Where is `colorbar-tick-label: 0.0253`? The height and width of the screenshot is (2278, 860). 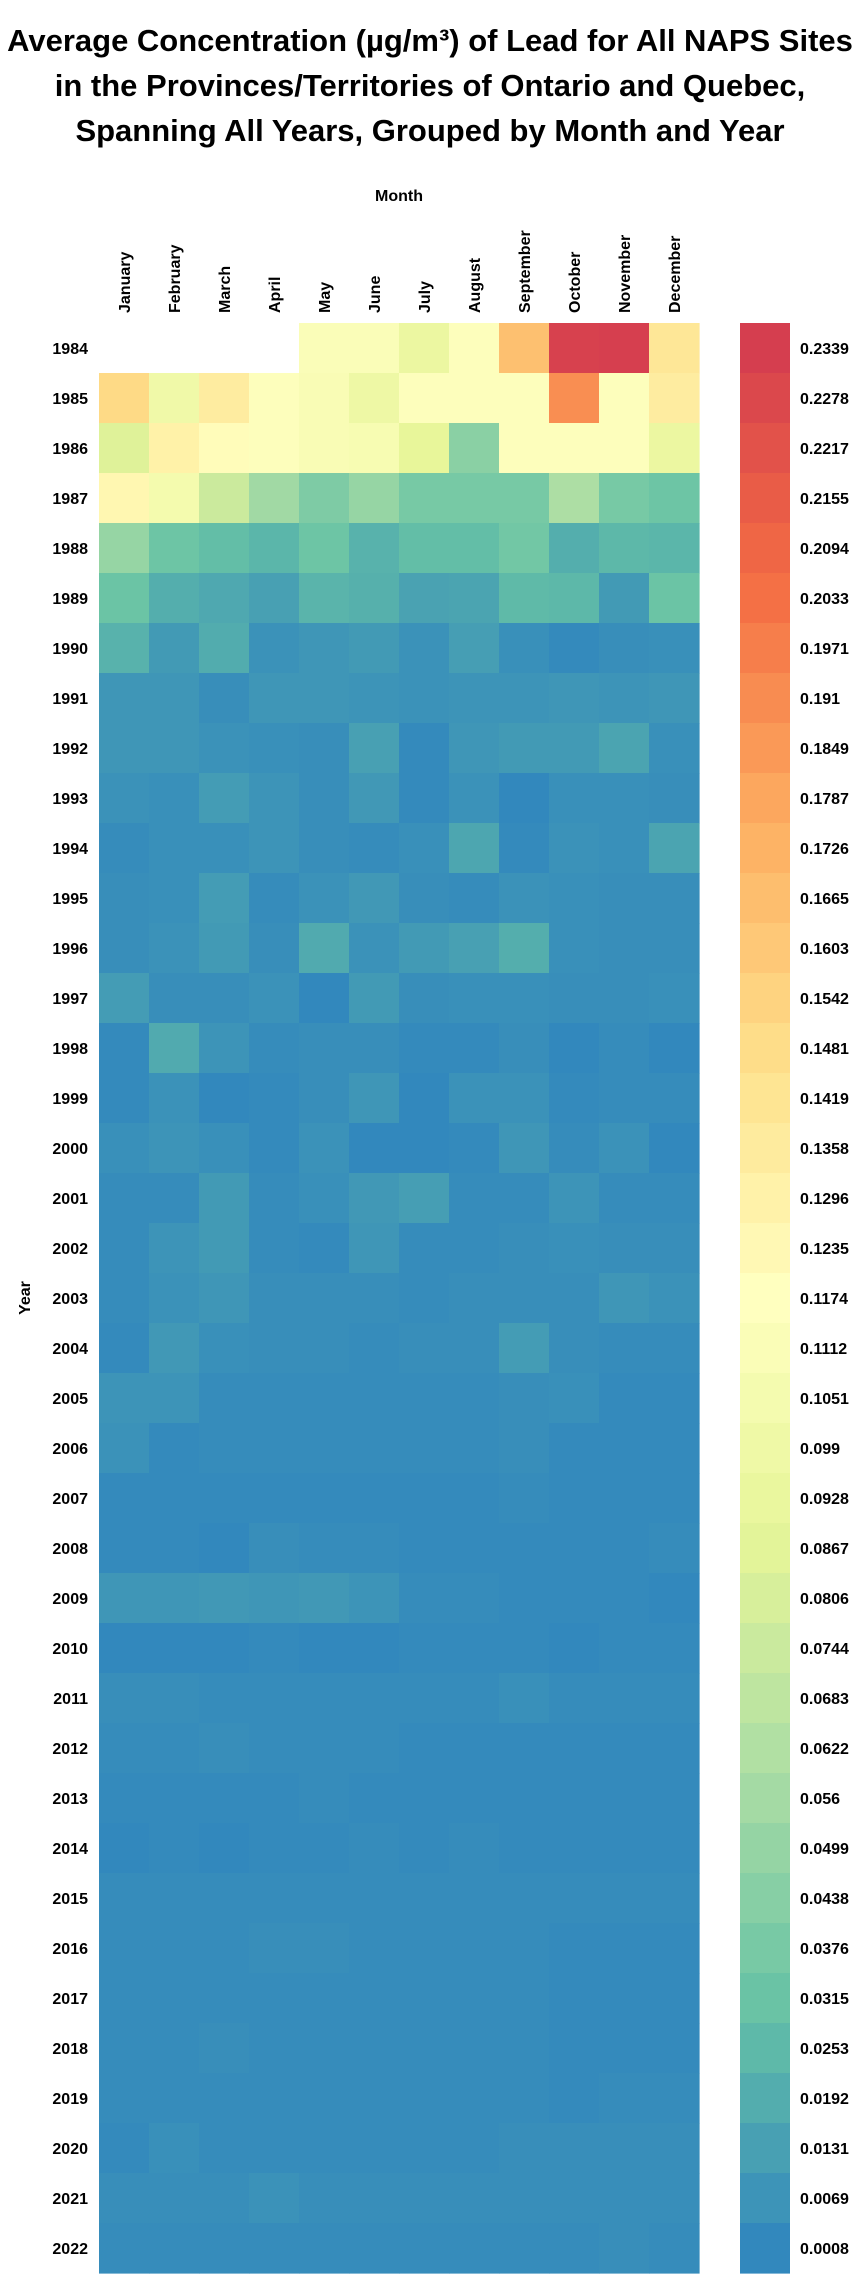 colorbar-tick-label: 0.0253 is located at coordinates (824, 2049).